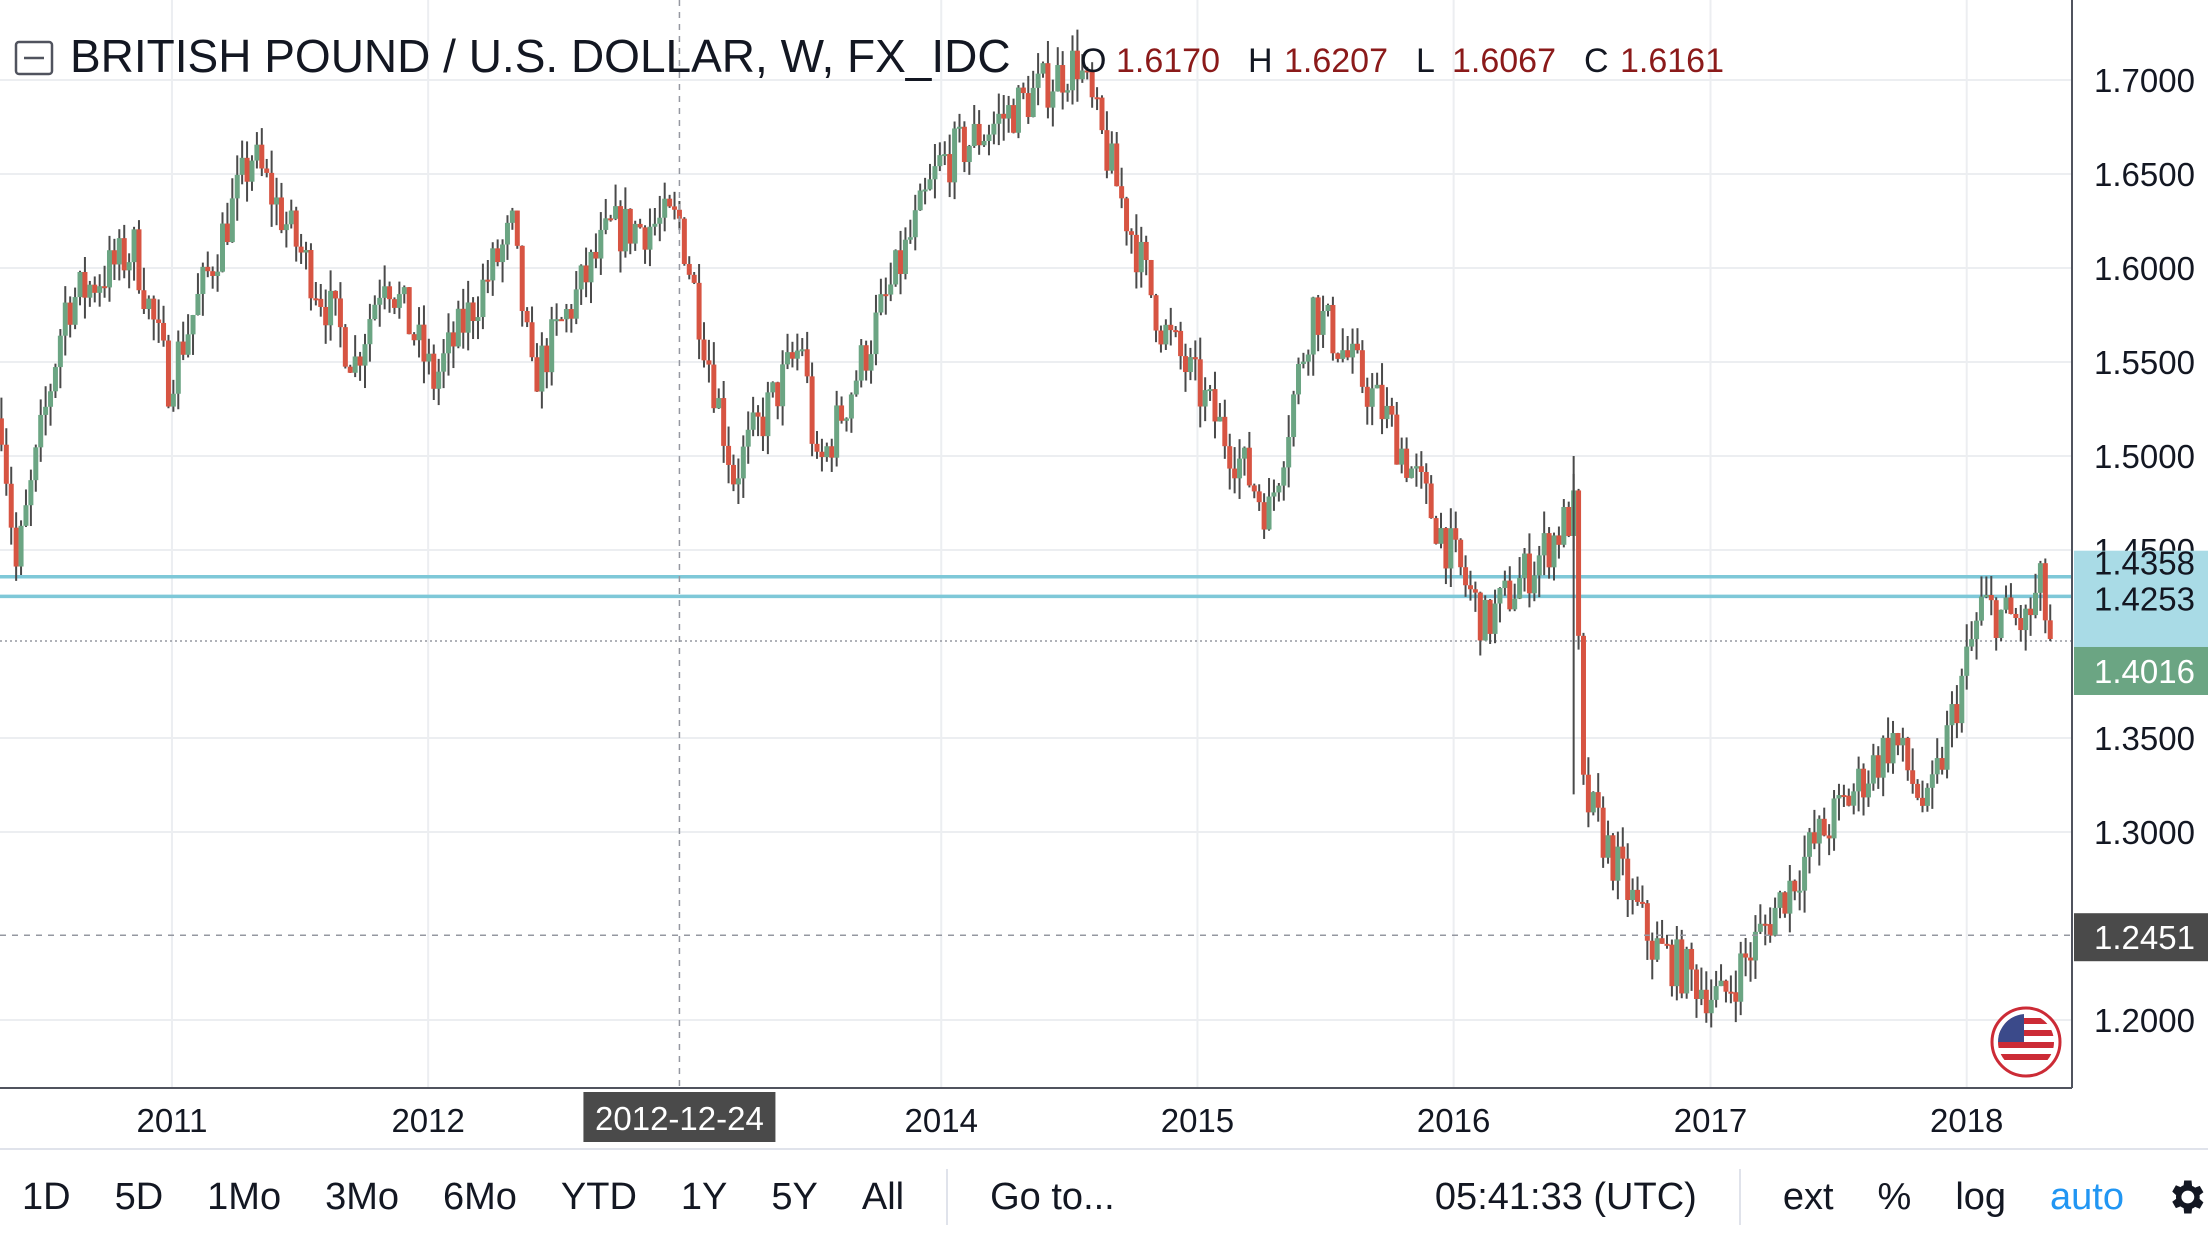 Image resolution: width=2208 pixels, height=1244 pixels. Describe the element at coordinates (2144, 80) in the screenshot. I see `price-tick-label: 1.7000` at that location.